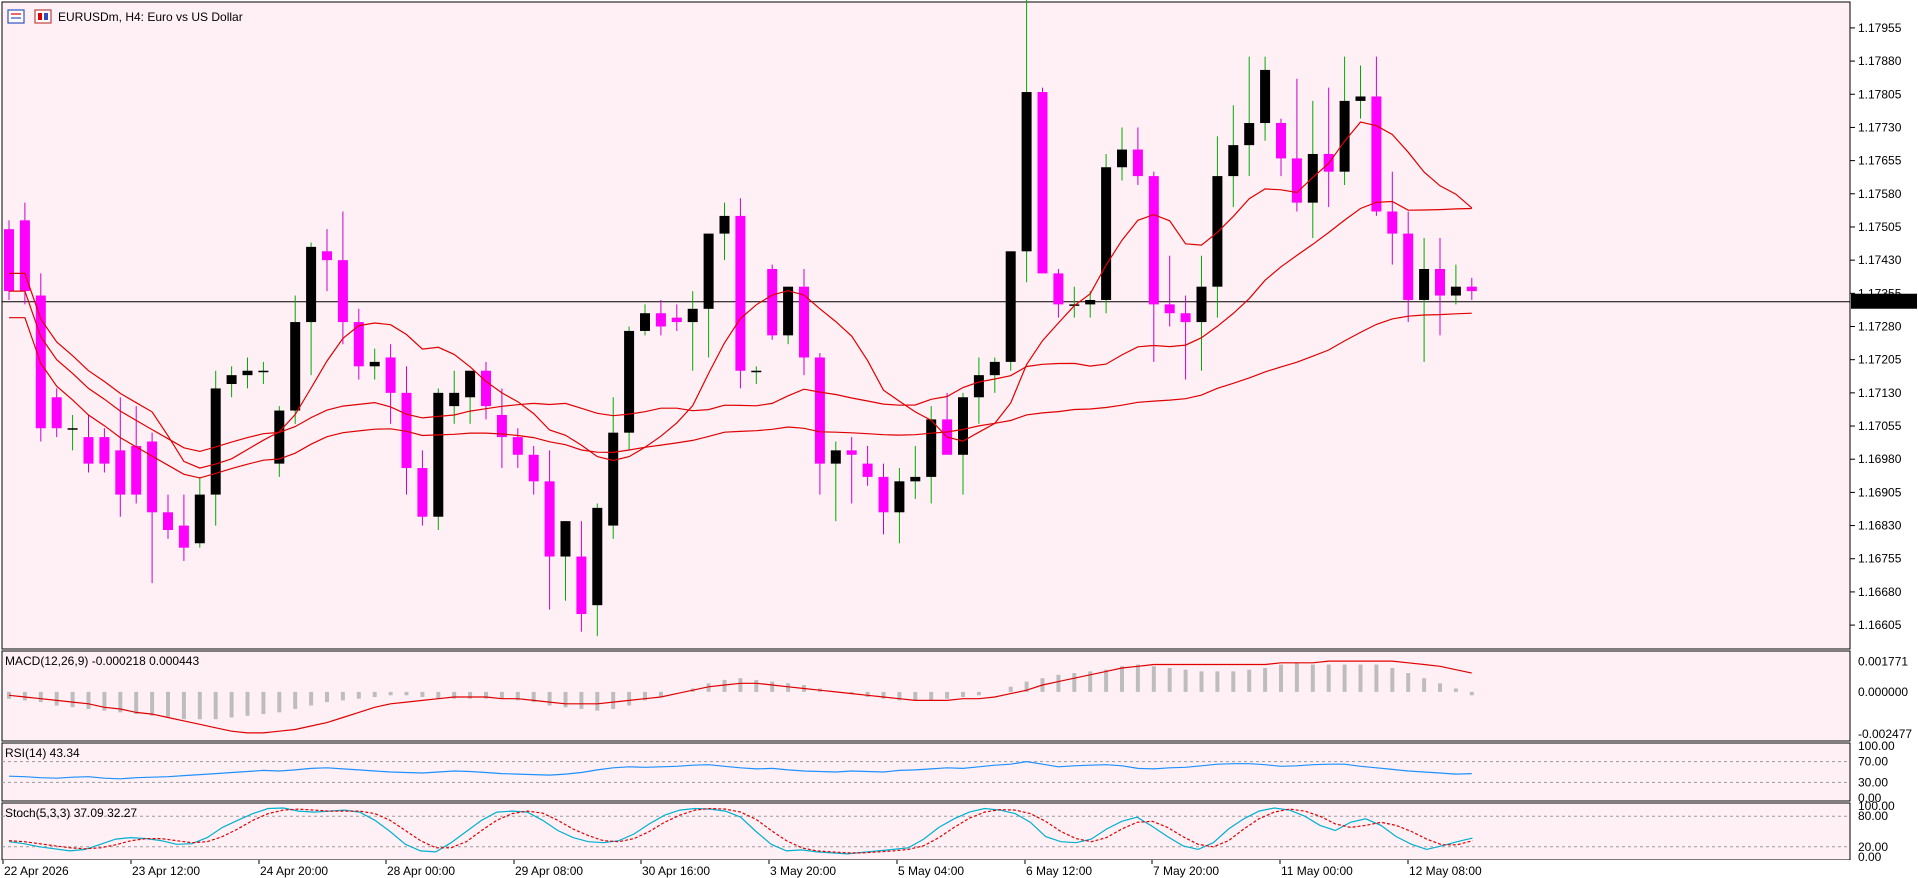 The width and height of the screenshot is (1918, 878). Describe the element at coordinates (1878, 302) in the screenshot. I see `current-price-label: 1.17336` at that location.